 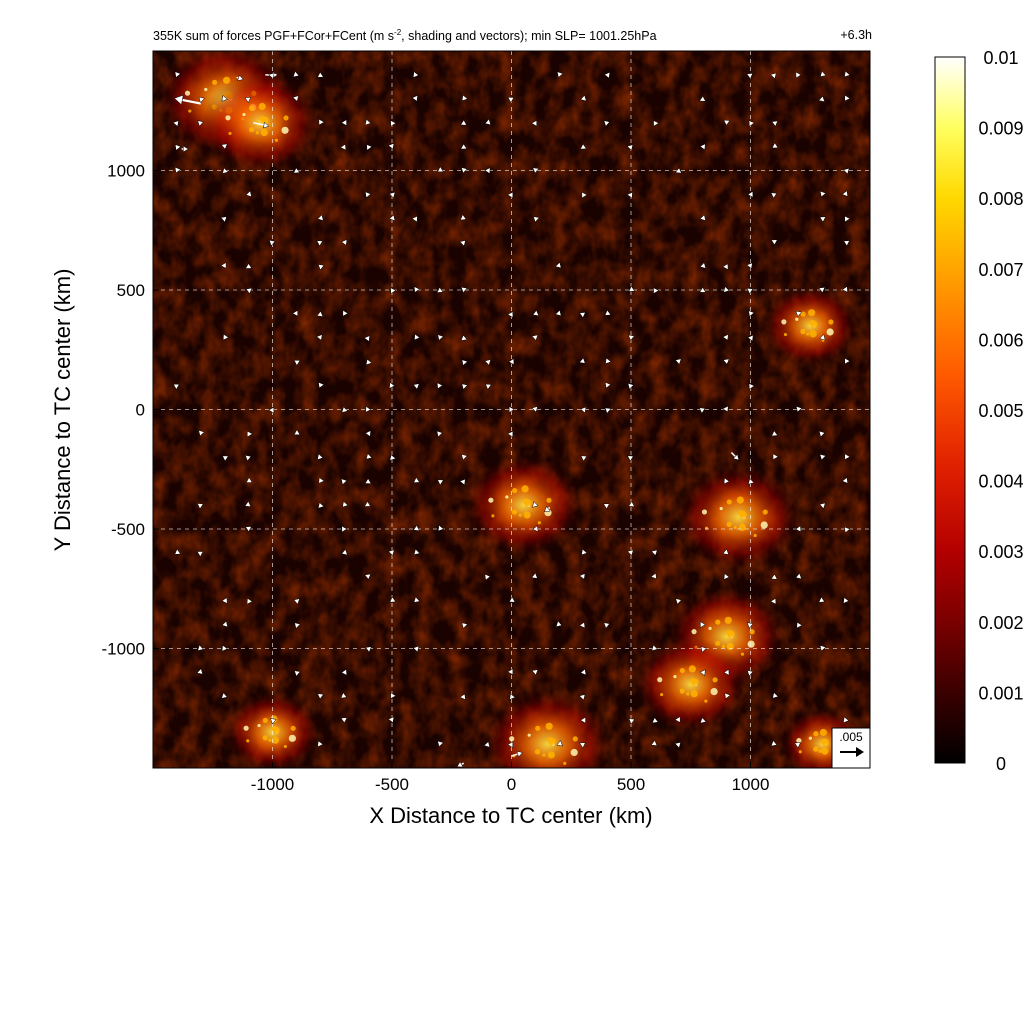 What do you see at coordinates (123, 649) in the screenshot?
I see `y-tick-label: -1000` at bounding box center [123, 649].